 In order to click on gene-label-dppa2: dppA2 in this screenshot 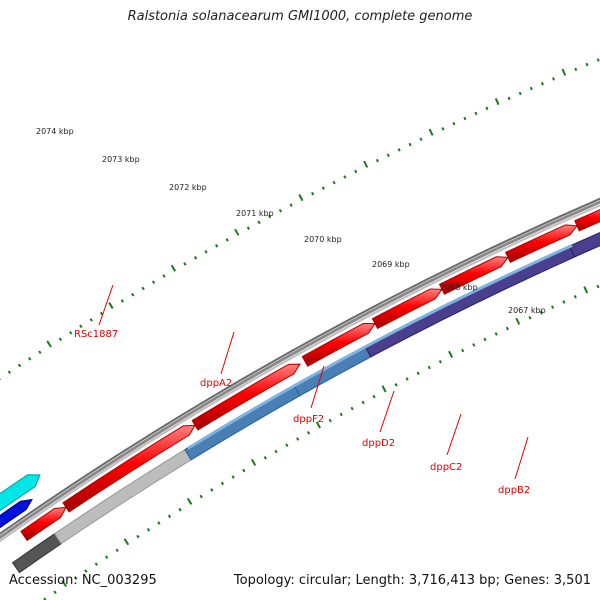, I will do `click(216, 383)`.